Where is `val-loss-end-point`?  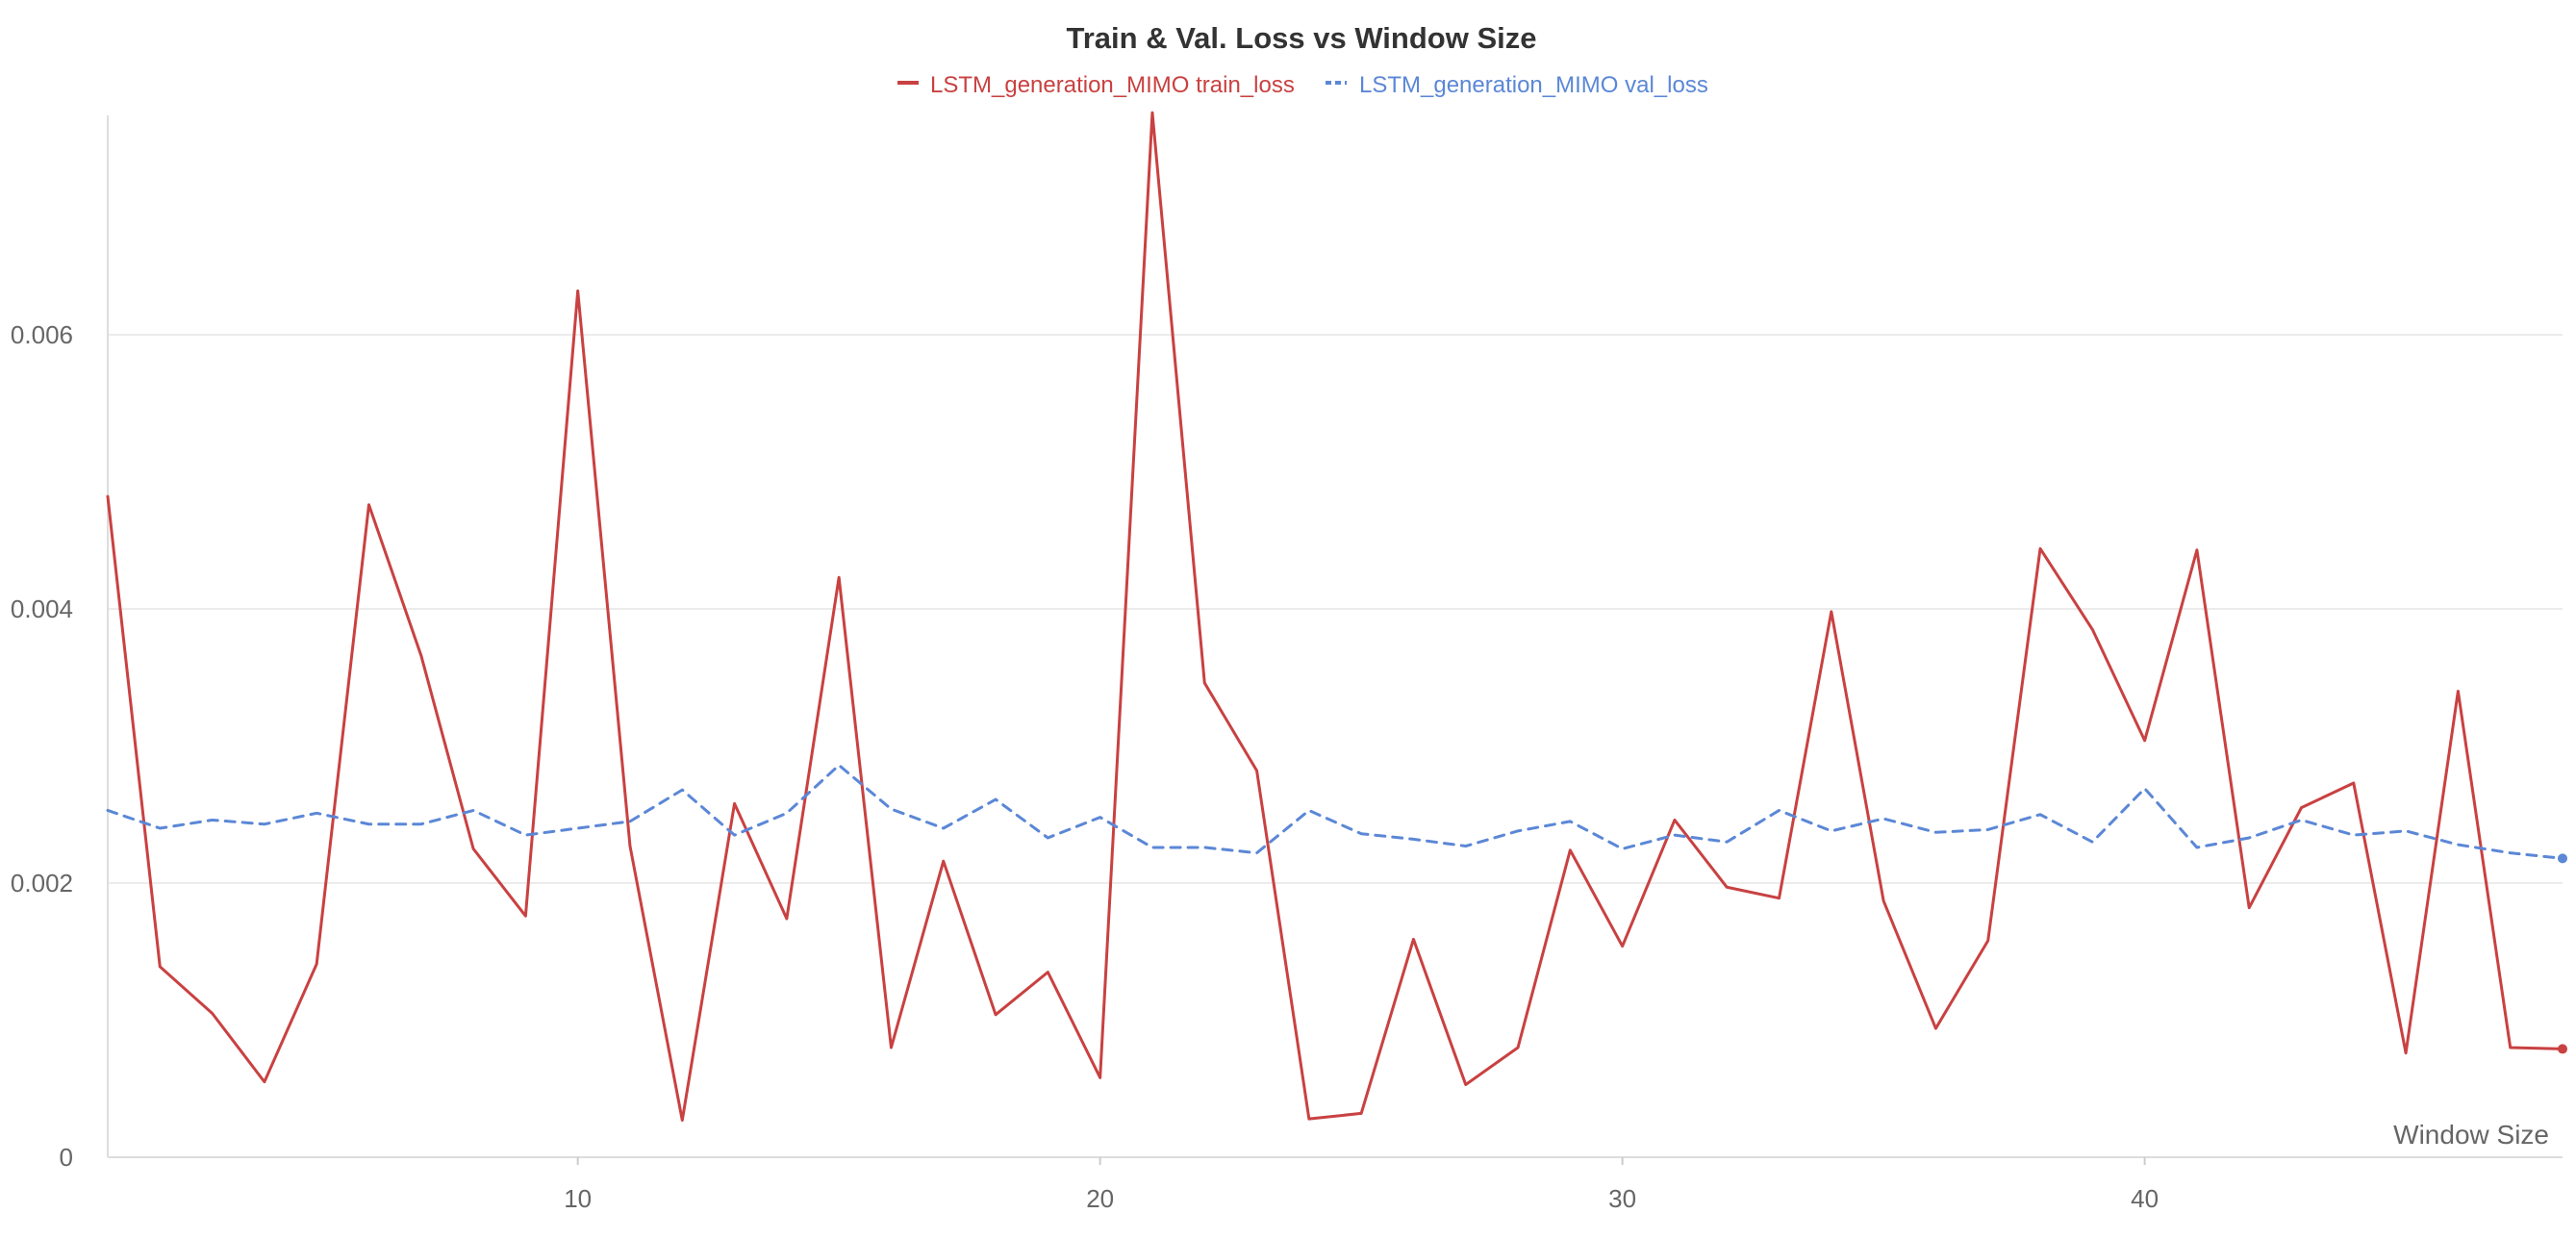
val-loss-end-point is located at coordinates (2562, 859).